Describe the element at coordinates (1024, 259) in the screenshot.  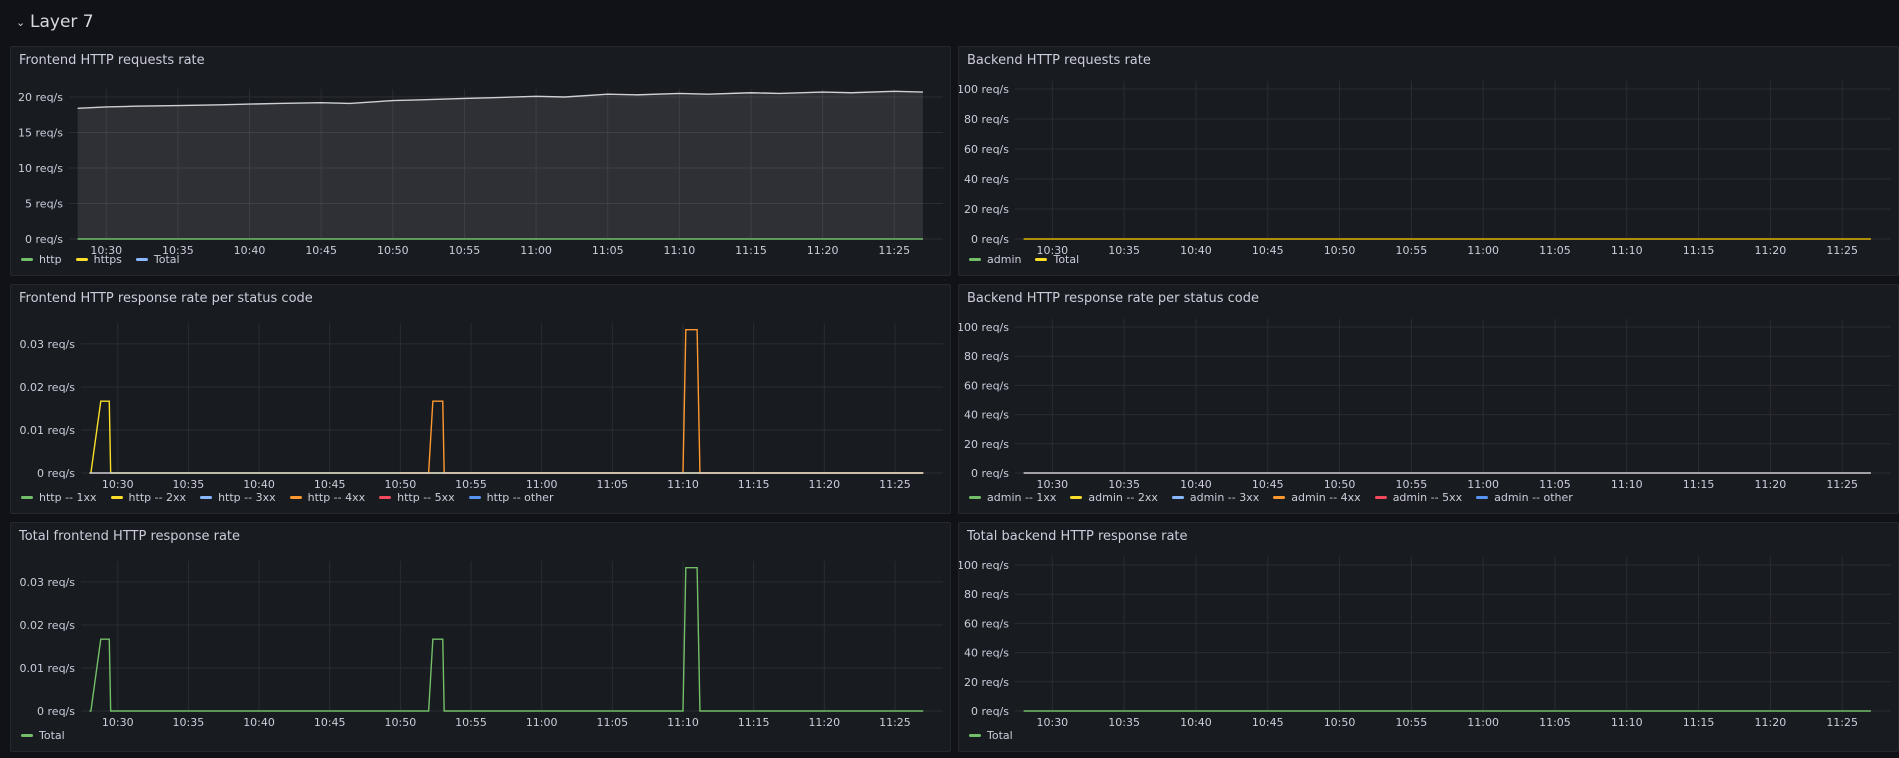
I see `legend: admin Total` at that location.